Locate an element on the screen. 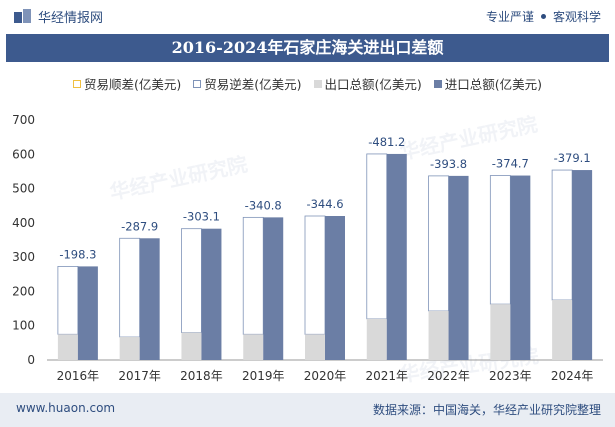  legend-swatch-import is located at coordinates (437, 83).